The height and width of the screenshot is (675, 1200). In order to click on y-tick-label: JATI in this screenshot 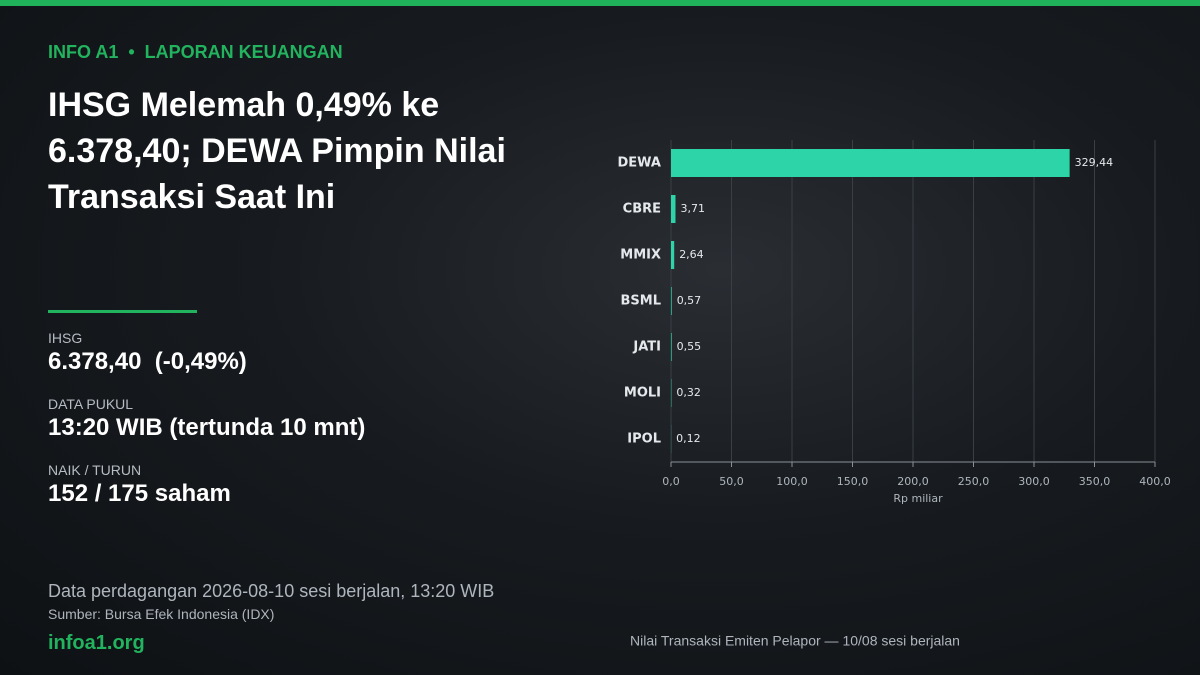, I will do `click(646, 347)`.